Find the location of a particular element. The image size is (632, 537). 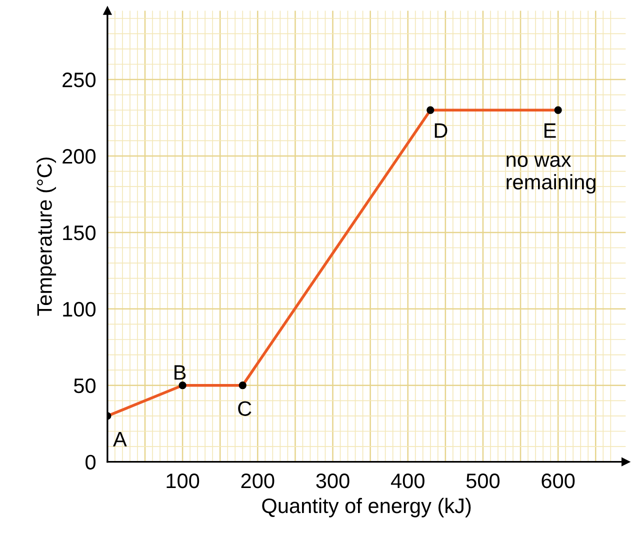

y-tick-label: 150 is located at coordinates (79, 232).